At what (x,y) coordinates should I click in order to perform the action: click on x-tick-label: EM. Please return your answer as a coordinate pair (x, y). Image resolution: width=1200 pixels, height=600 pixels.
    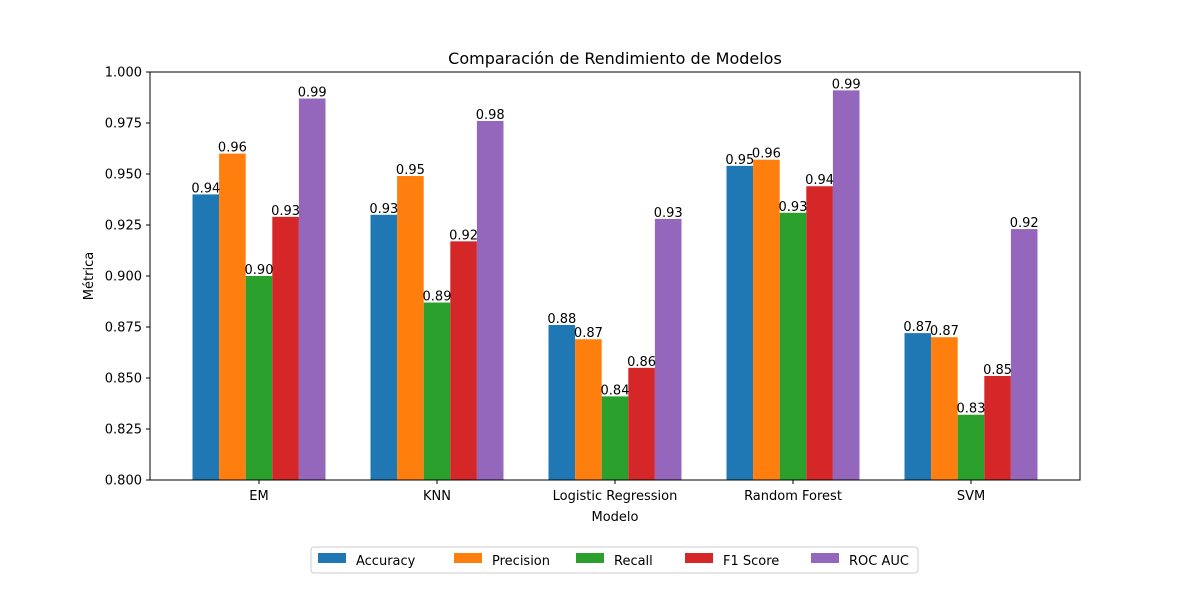
    Looking at the image, I should click on (258, 496).